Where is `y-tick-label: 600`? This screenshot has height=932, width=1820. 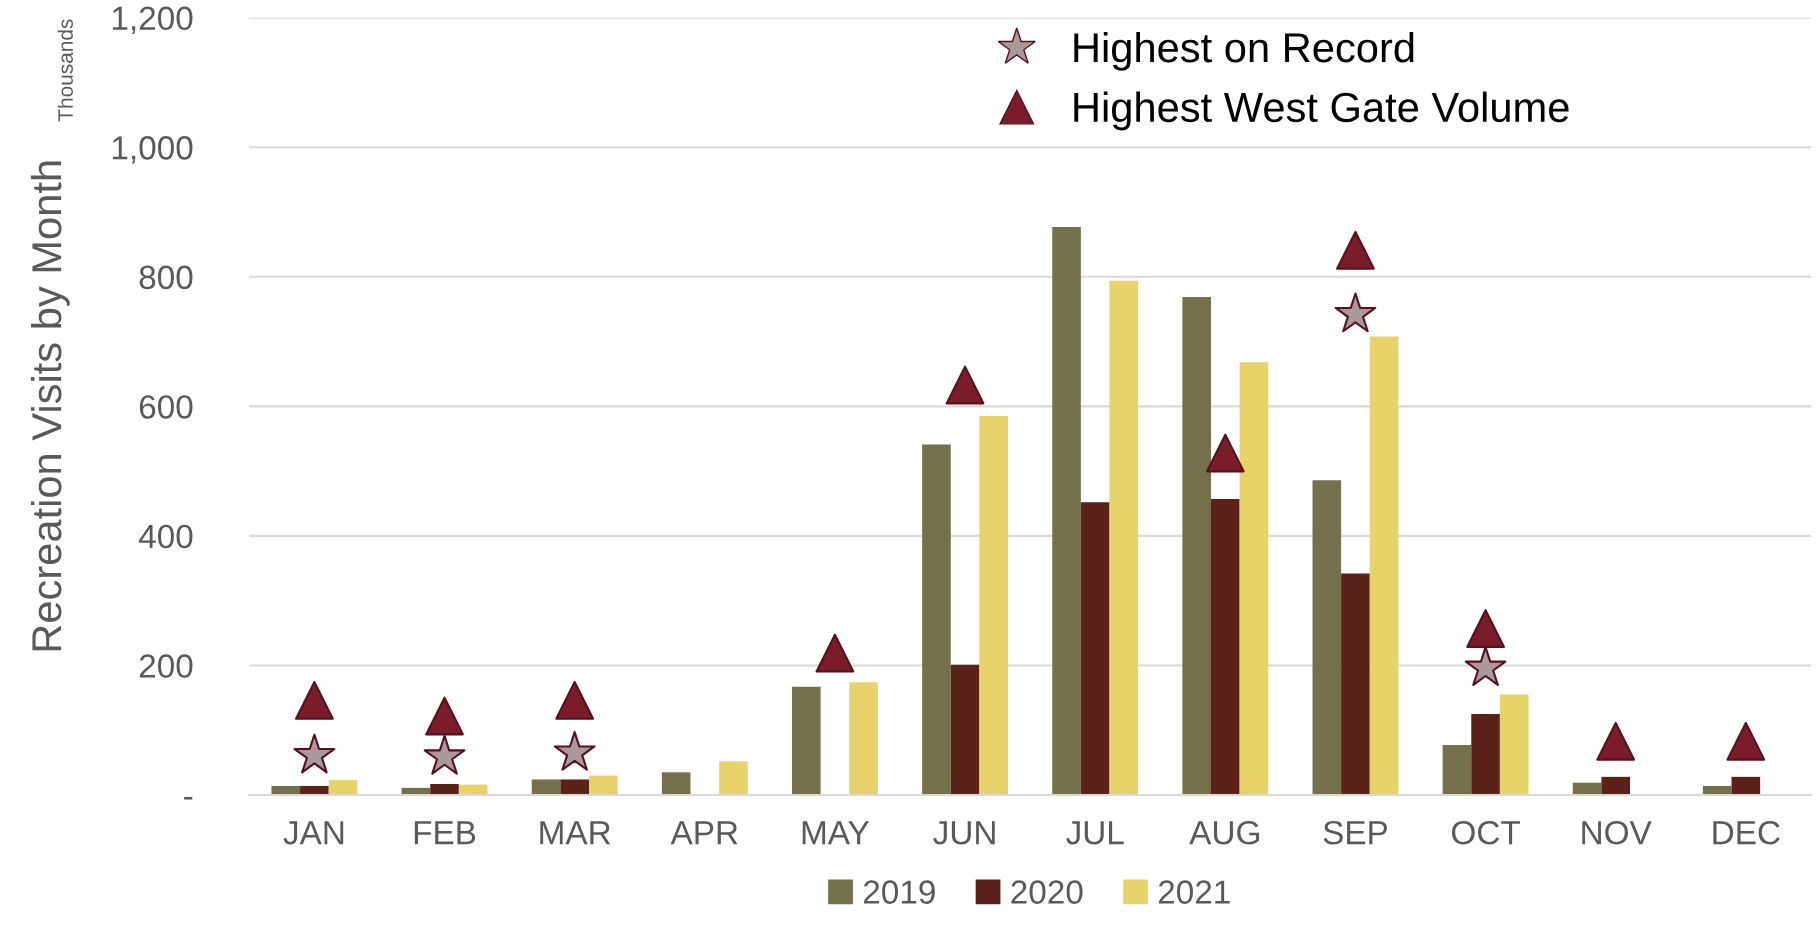
y-tick-label: 600 is located at coordinates (166, 407).